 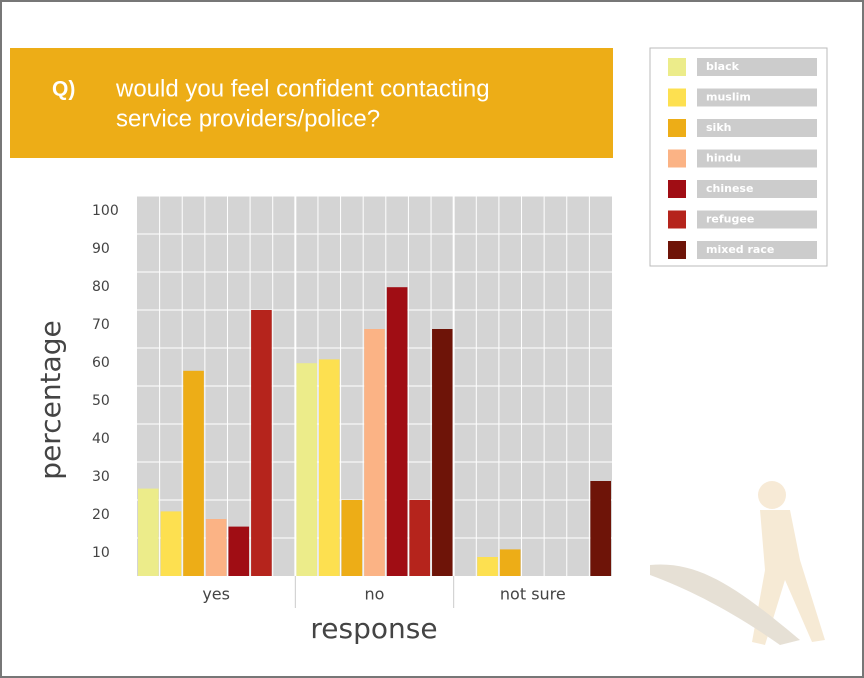 I want to click on y-tick-label: 30, so click(x=101, y=477).